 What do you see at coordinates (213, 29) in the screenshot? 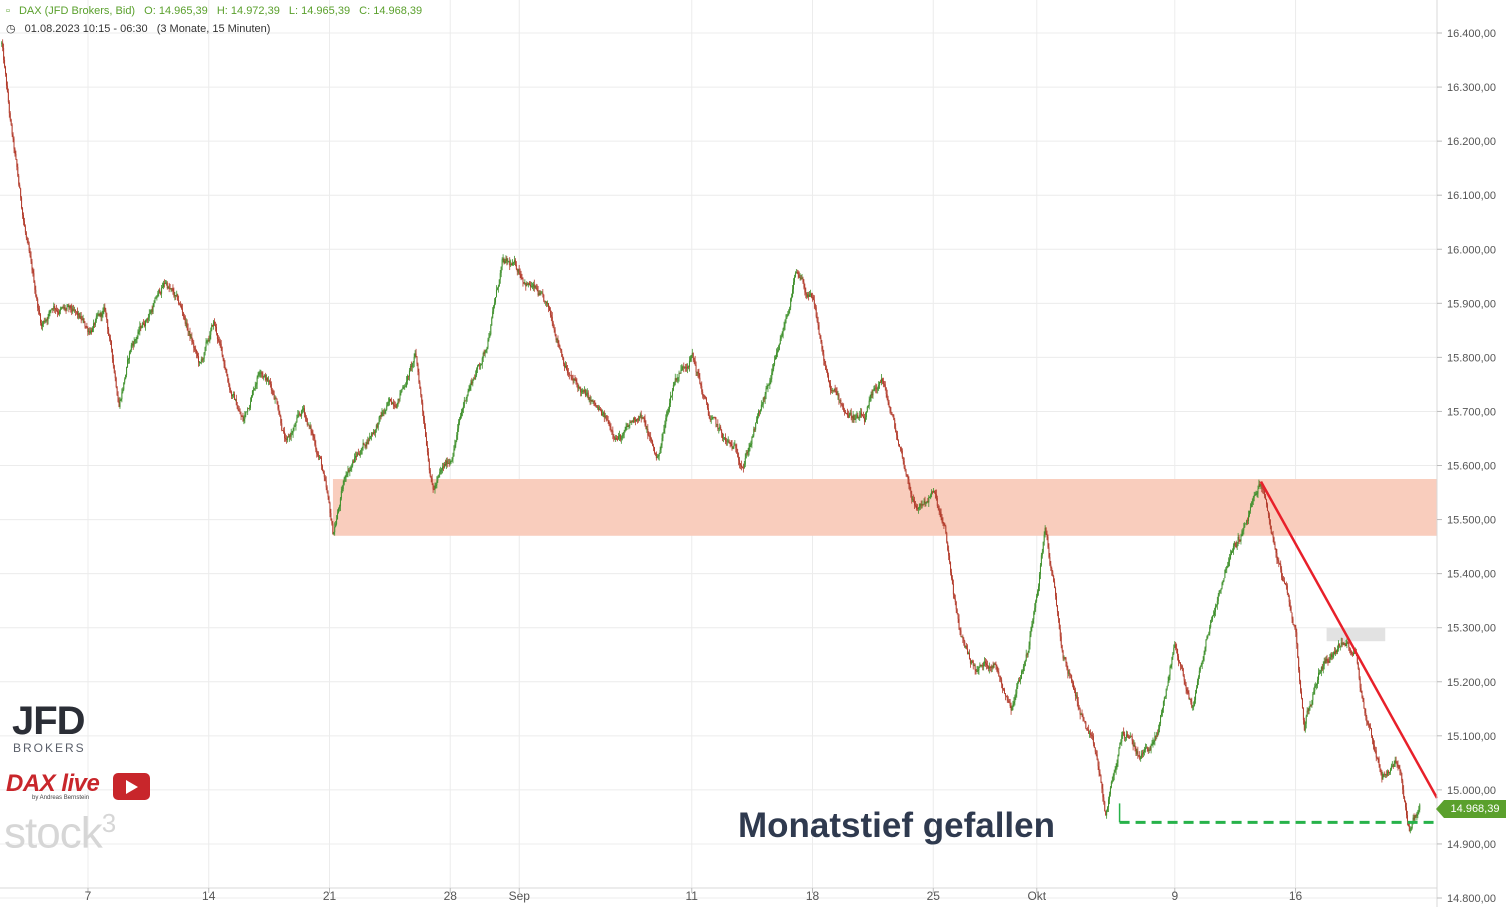
I see `period-label: (3 Monate, 15 Minuten)` at bounding box center [213, 29].